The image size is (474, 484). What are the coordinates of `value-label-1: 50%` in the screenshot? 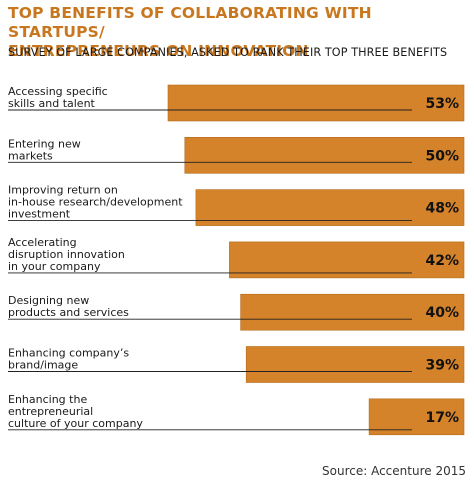 It's located at (442, 156).